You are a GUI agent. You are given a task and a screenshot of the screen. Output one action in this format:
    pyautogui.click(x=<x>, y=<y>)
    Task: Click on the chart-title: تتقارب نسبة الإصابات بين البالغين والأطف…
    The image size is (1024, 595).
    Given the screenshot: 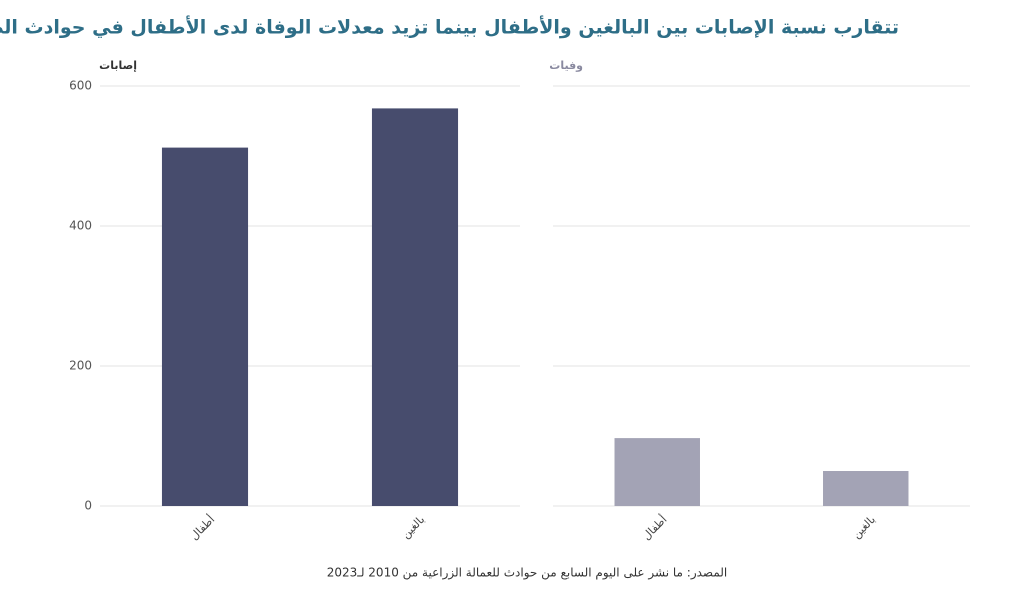 What is the action you would take?
    pyautogui.click(x=449, y=27)
    